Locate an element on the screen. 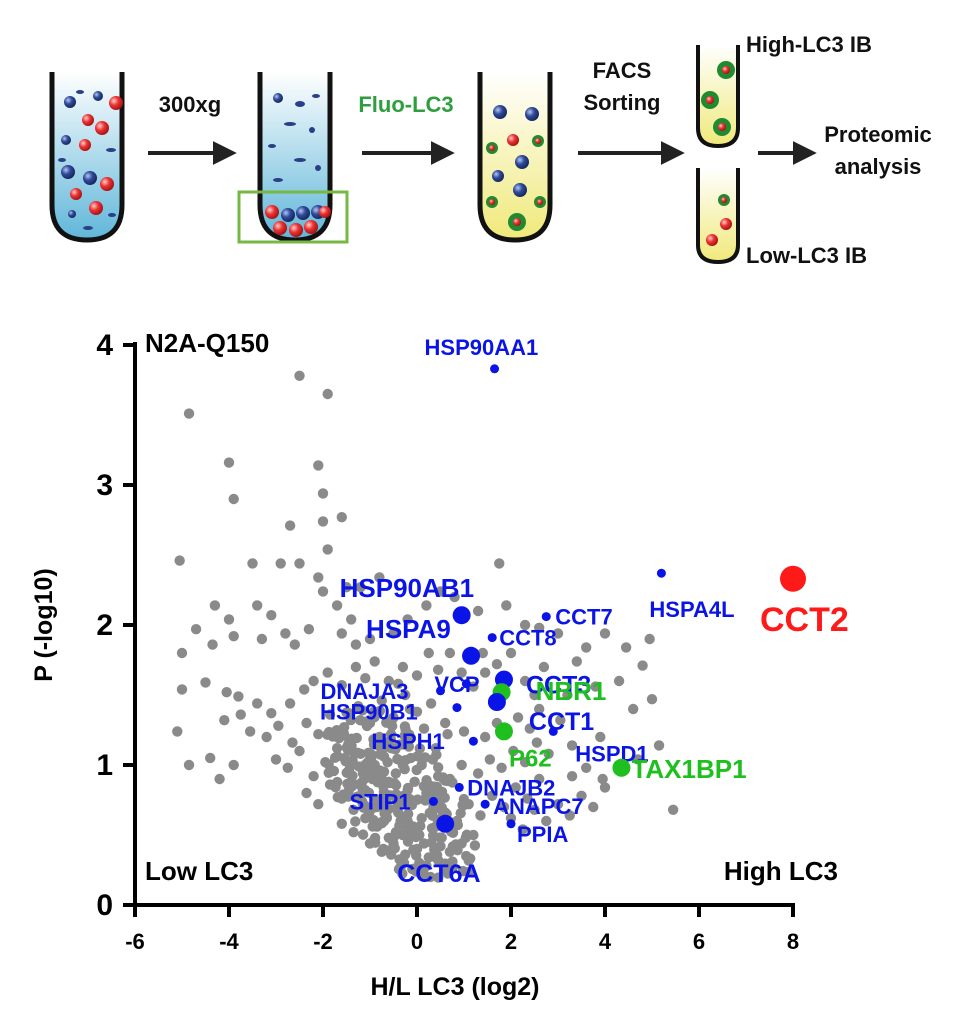  x-tick-label: 2 is located at coordinates (511, 941).